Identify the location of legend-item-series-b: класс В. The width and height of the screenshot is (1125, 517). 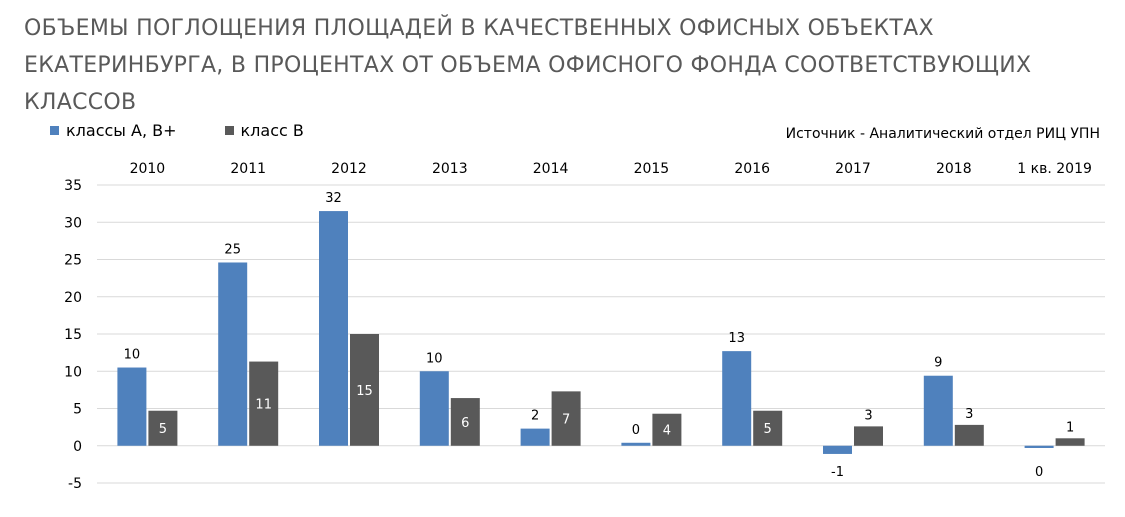
(264, 130).